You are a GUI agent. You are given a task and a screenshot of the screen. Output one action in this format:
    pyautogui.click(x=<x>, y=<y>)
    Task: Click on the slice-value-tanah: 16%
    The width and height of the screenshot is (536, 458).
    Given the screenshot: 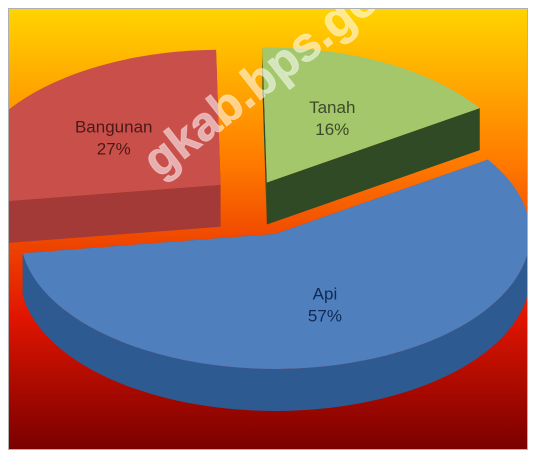 What is the action you would take?
    pyautogui.click(x=332, y=129)
    